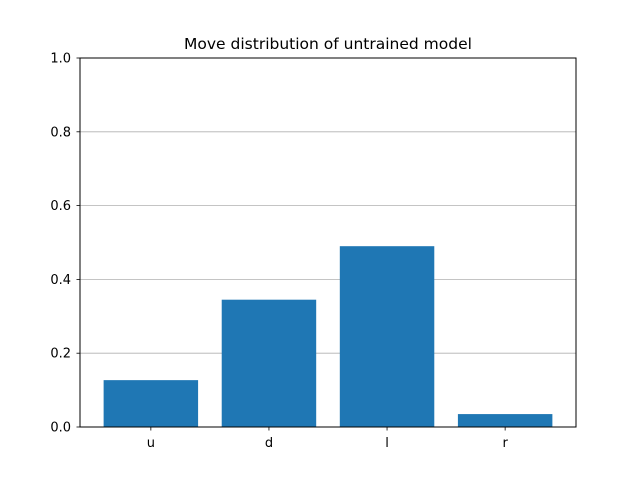 Image resolution: width=640 pixels, height=480 pixels. What do you see at coordinates (60, 132) in the screenshot?
I see `y-tick-label: 0.8` at bounding box center [60, 132].